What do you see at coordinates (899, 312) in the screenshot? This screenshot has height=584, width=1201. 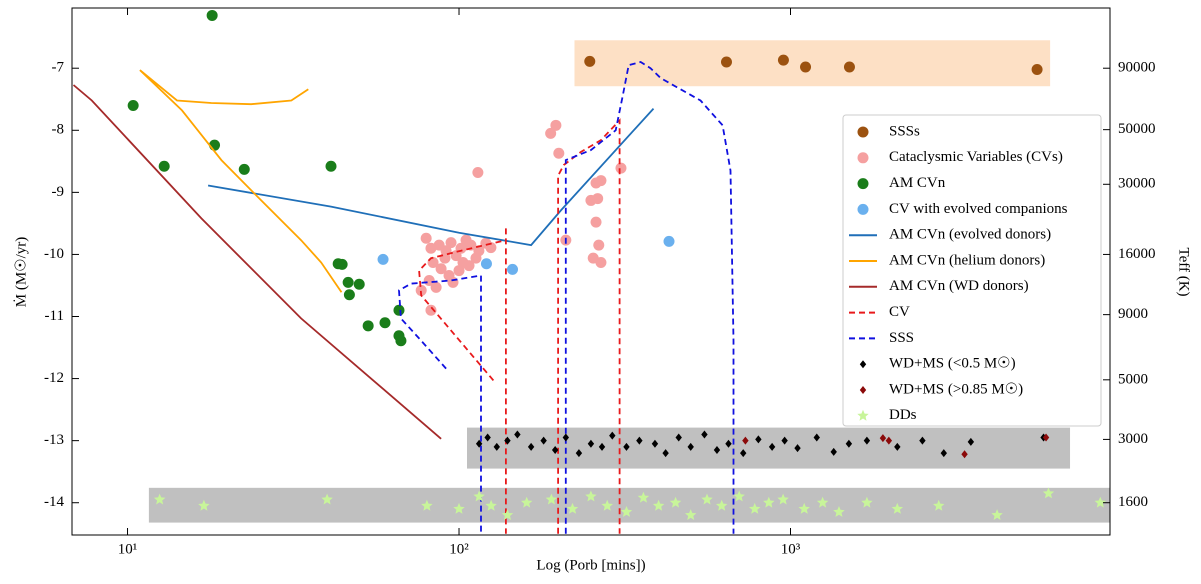 I see `legend-label: CV` at bounding box center [899, 312].